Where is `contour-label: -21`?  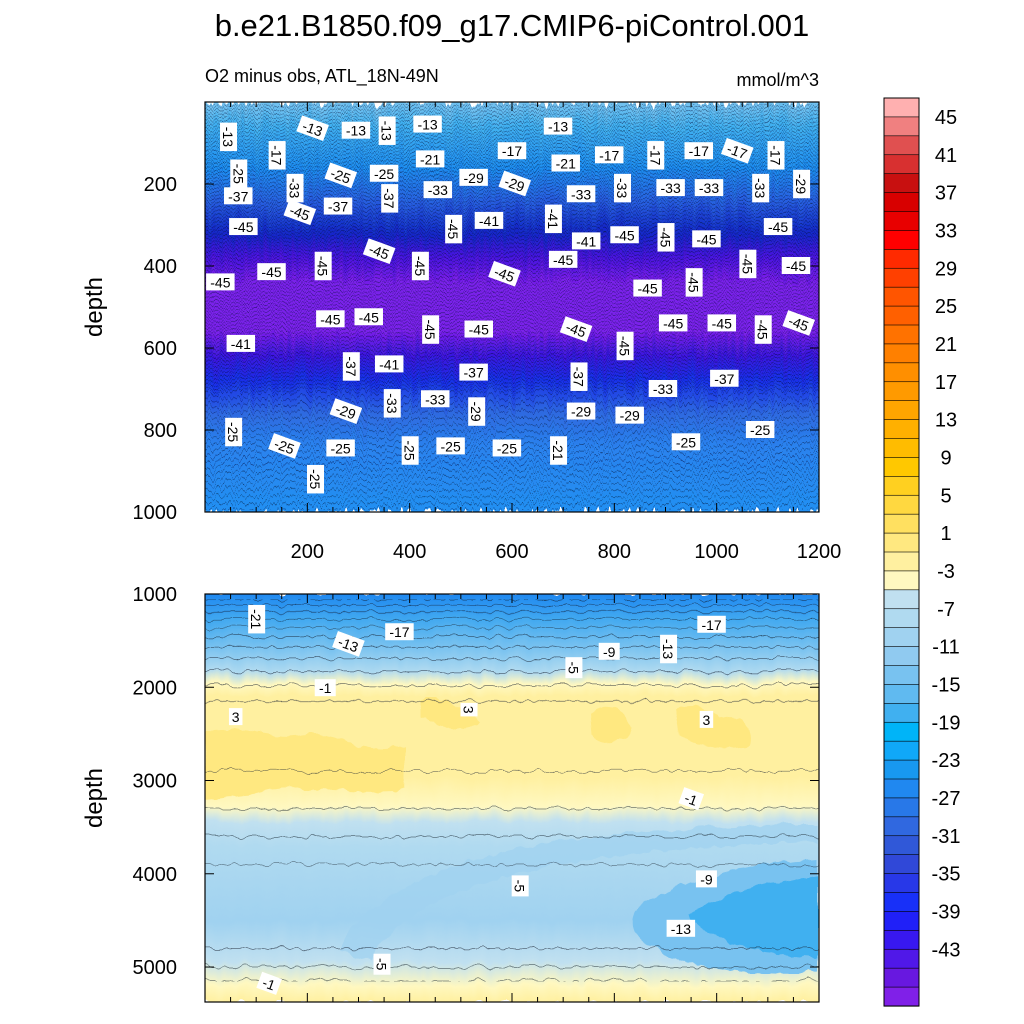
contour-label: -21 is located at coordinates (565, 163).